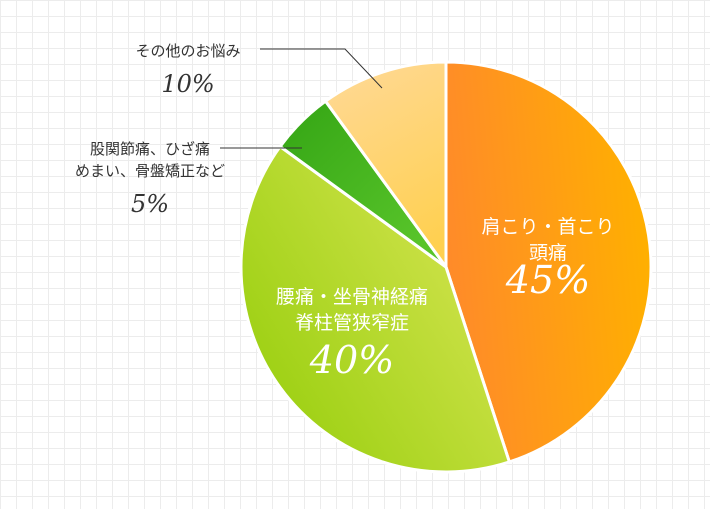  I want to click on slice-label-1-line-0: 腰痛・坐骨神経痛, so click(352, 297).